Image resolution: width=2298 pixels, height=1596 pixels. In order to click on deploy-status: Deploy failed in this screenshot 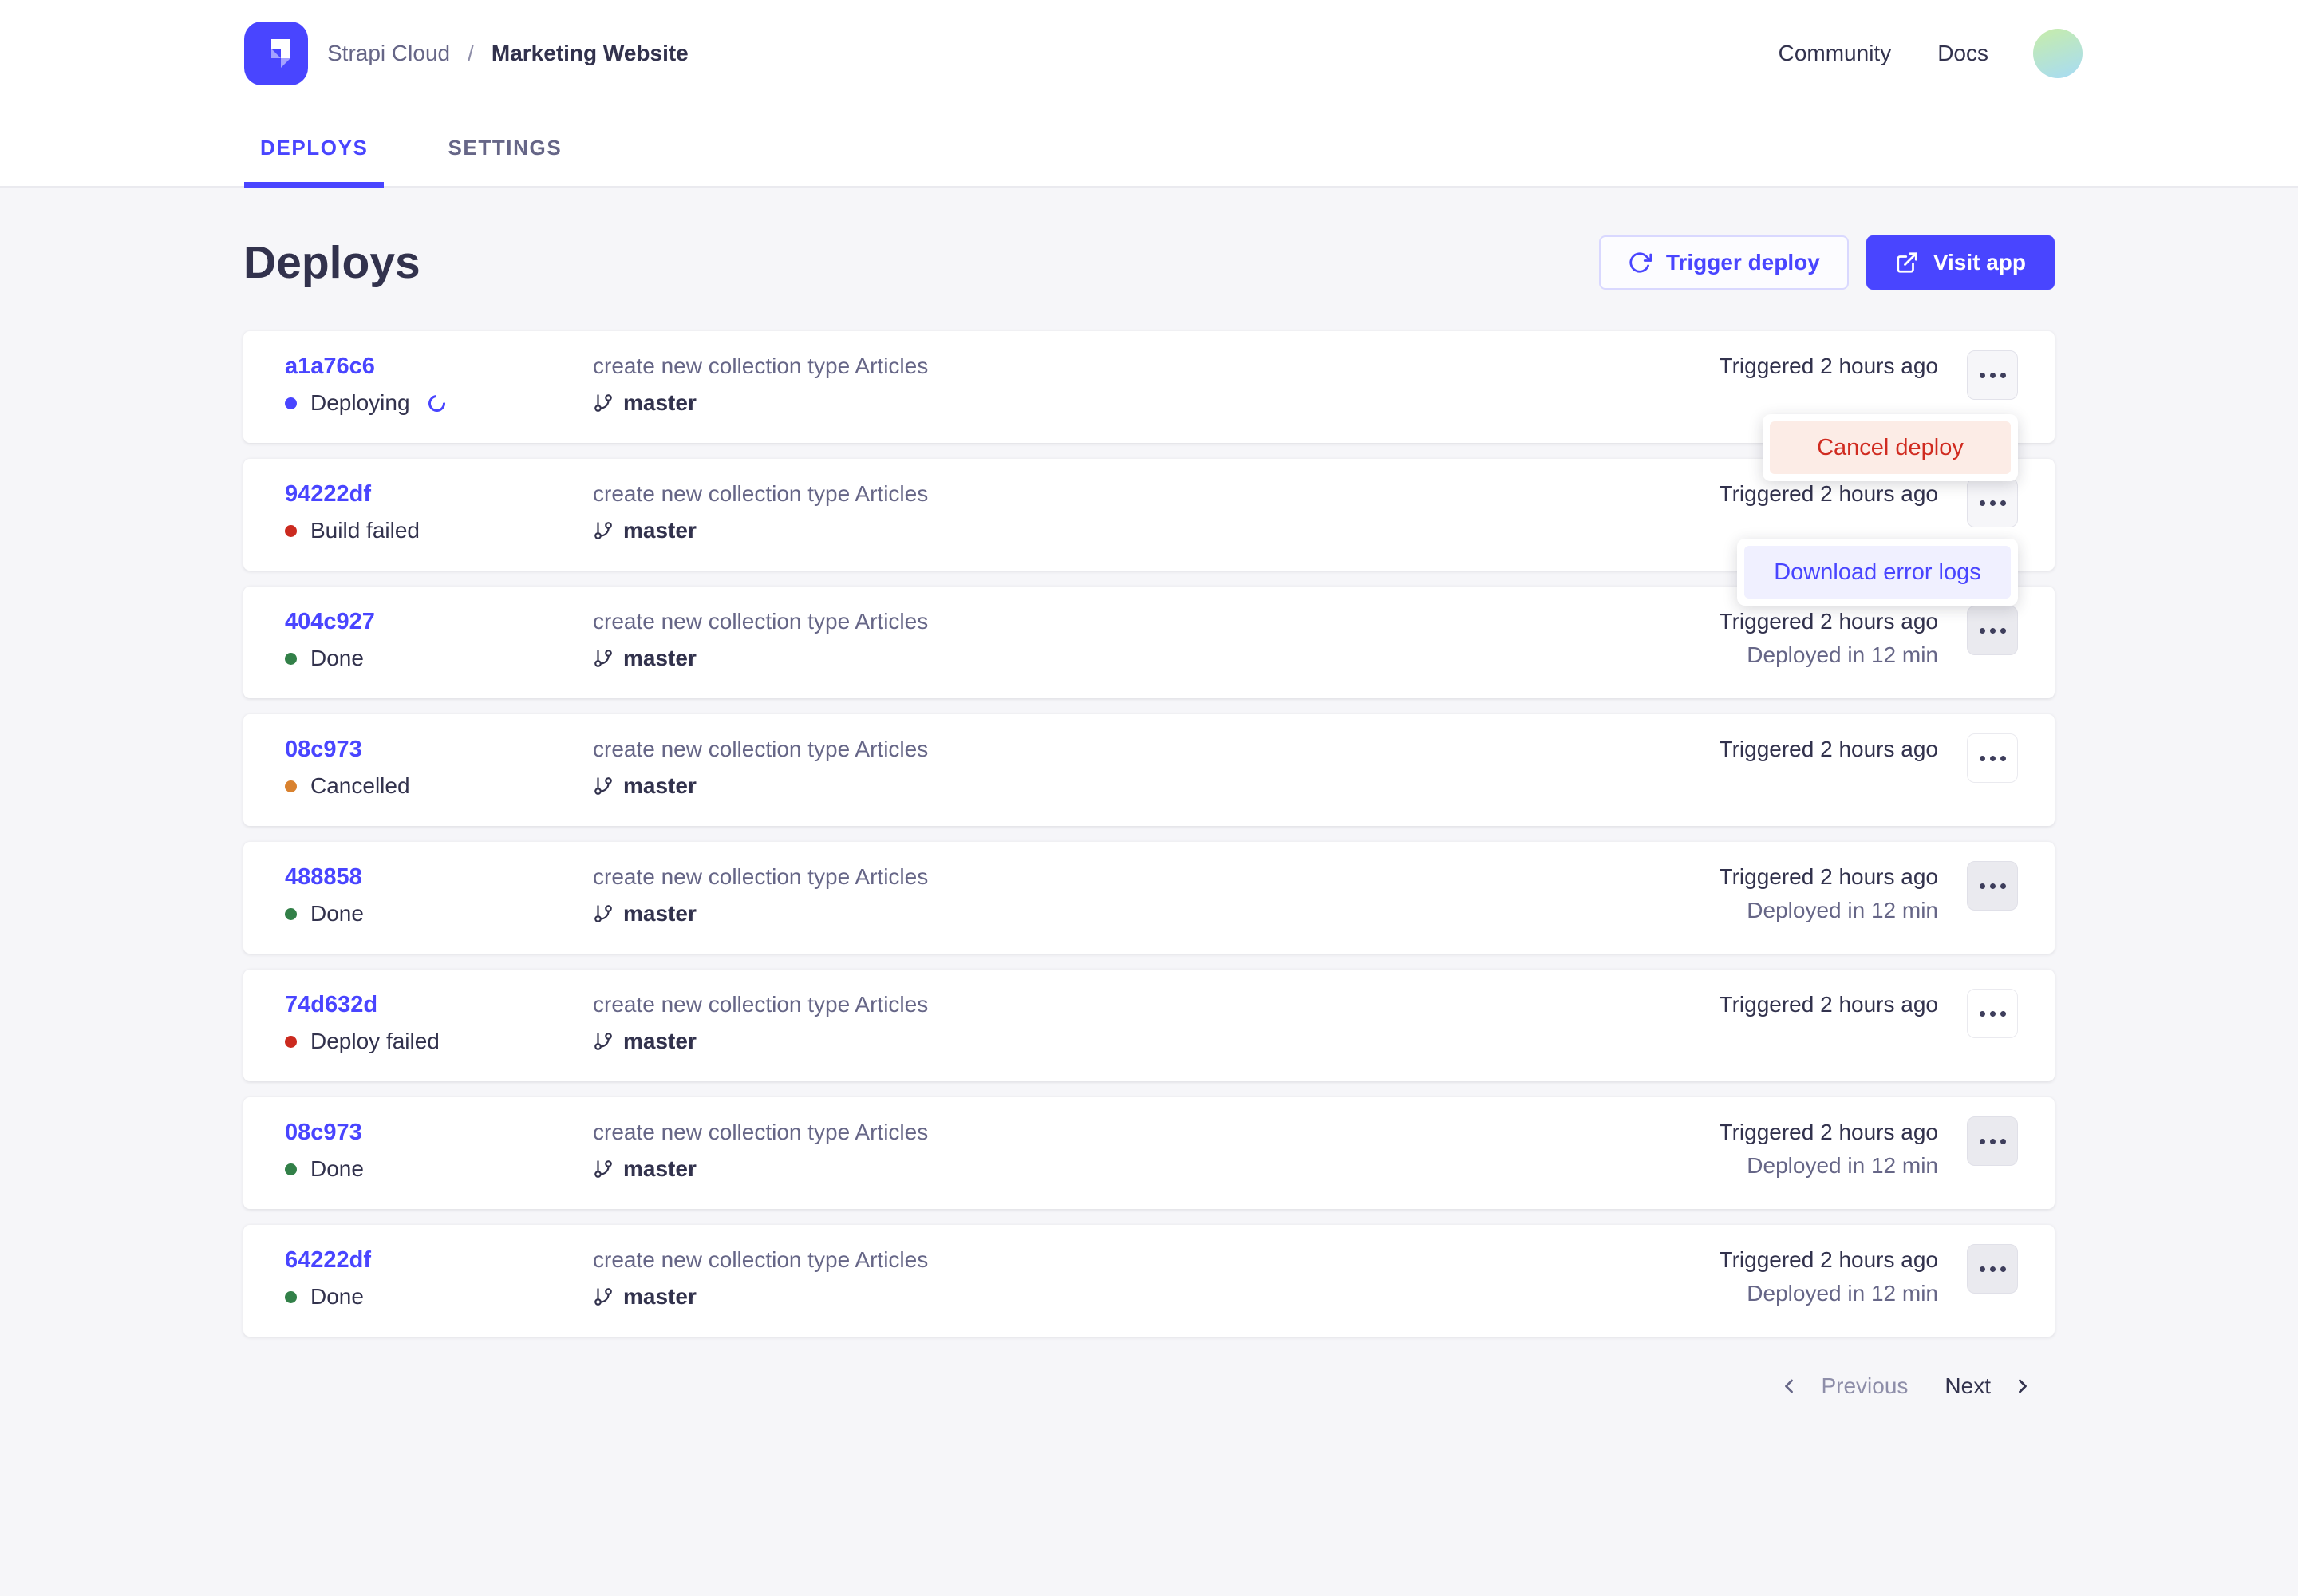, I will do `click(439, 1041)`.